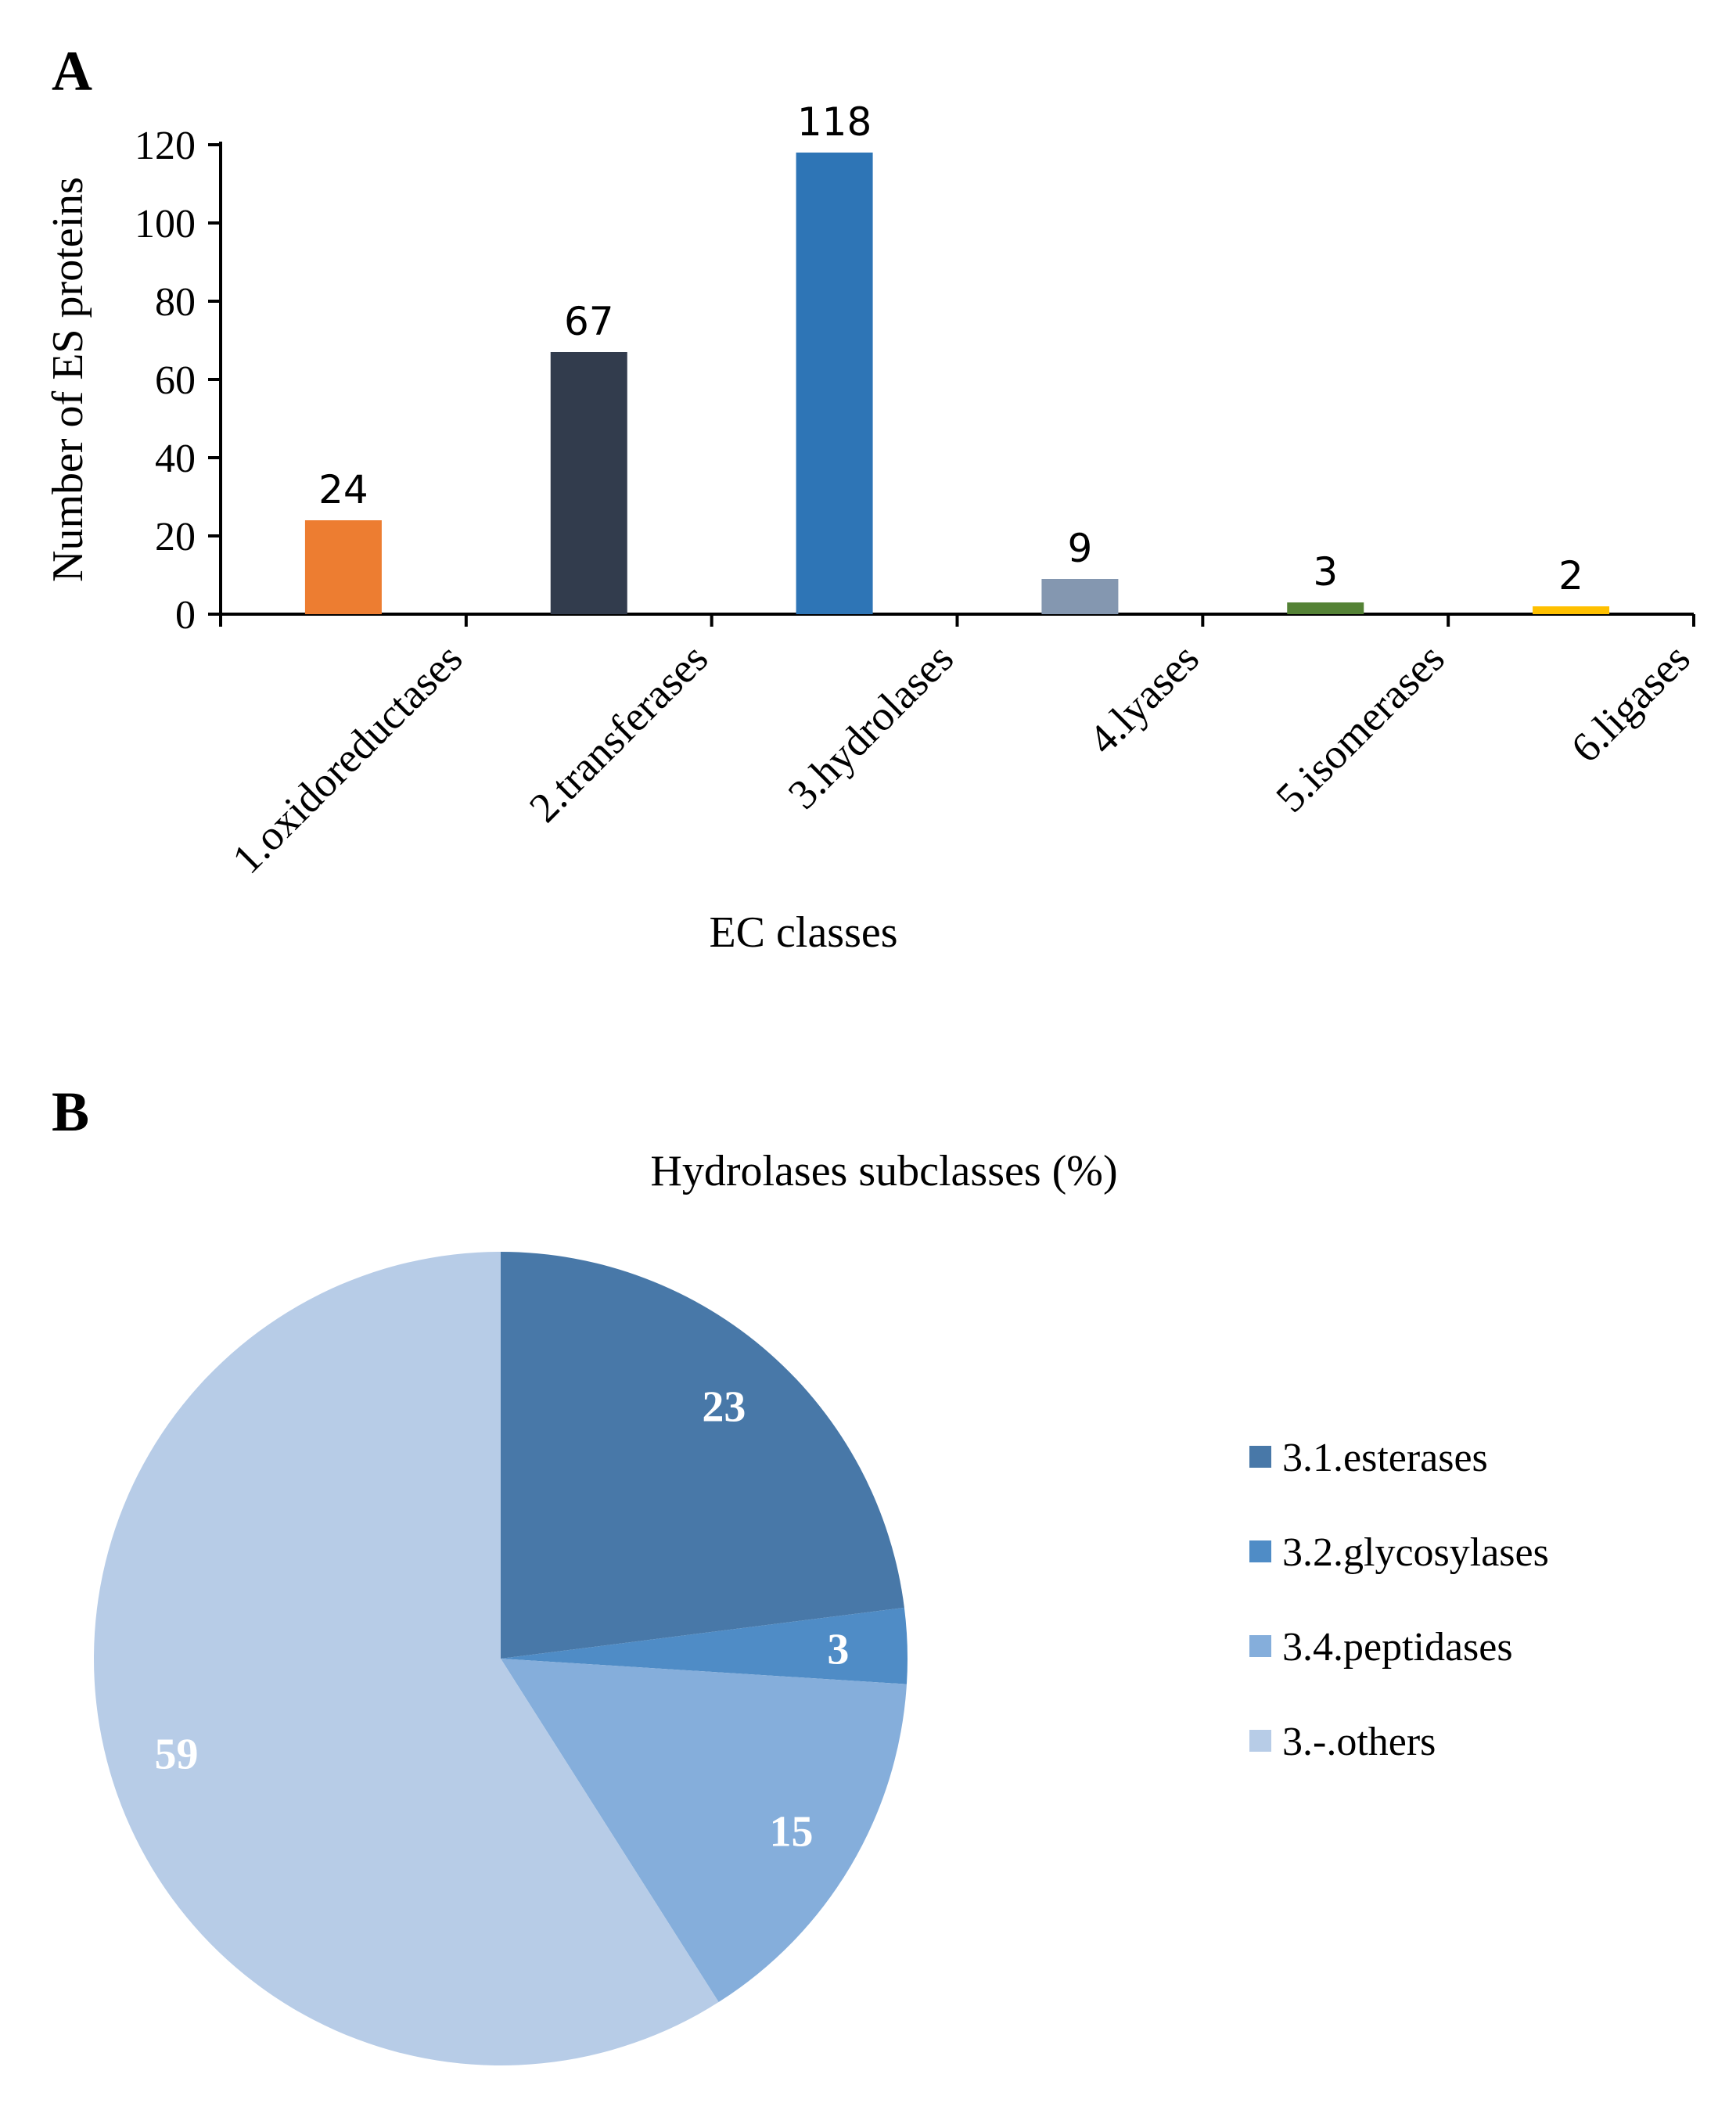  I want to click on y-tick-label: 20, so click(176, 537).